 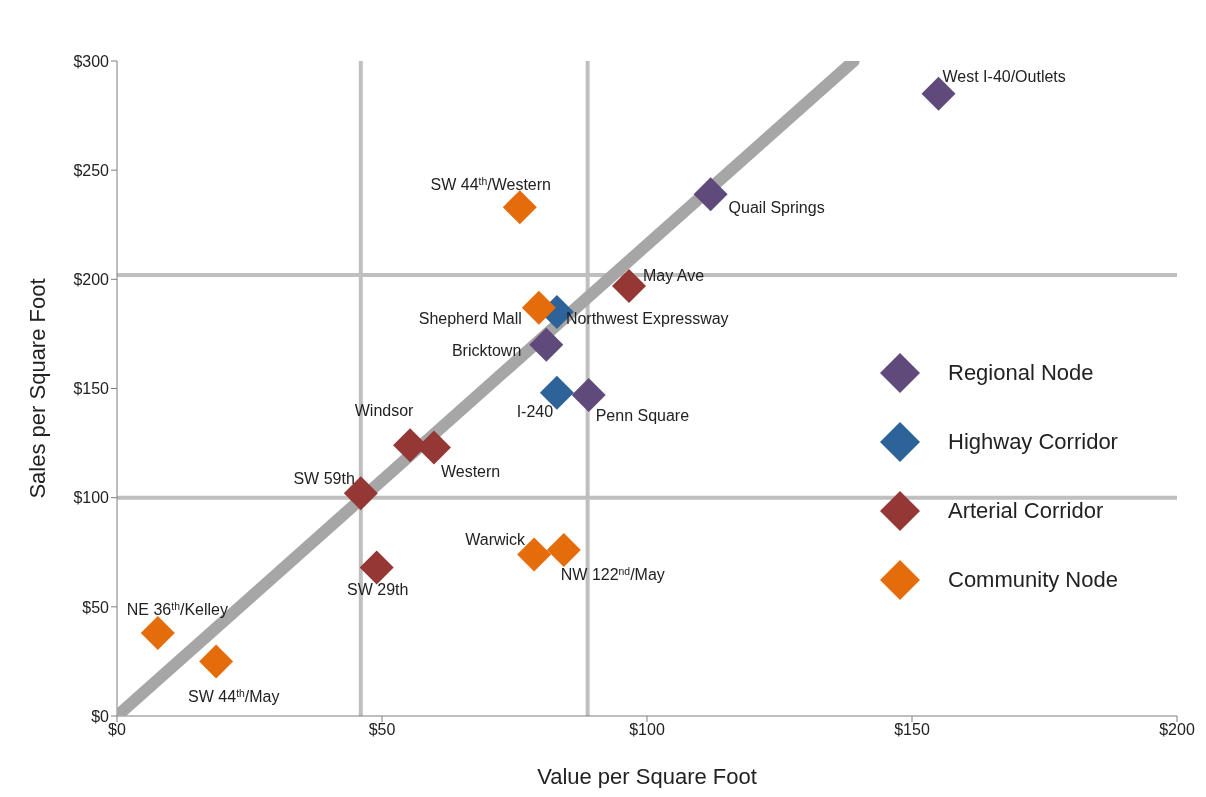 What do you see at coordinates (384, 411) in the screenshot?
I see `annotation: Windsor` at bounding box center [384, 411].